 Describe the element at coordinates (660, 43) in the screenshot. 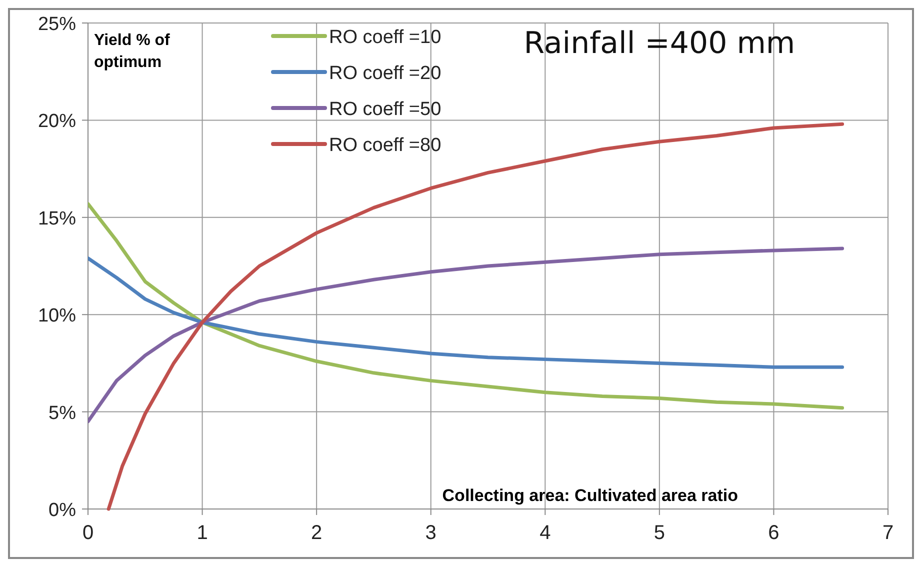

I see `chart-title: Rainfall =400 mm` at that location.